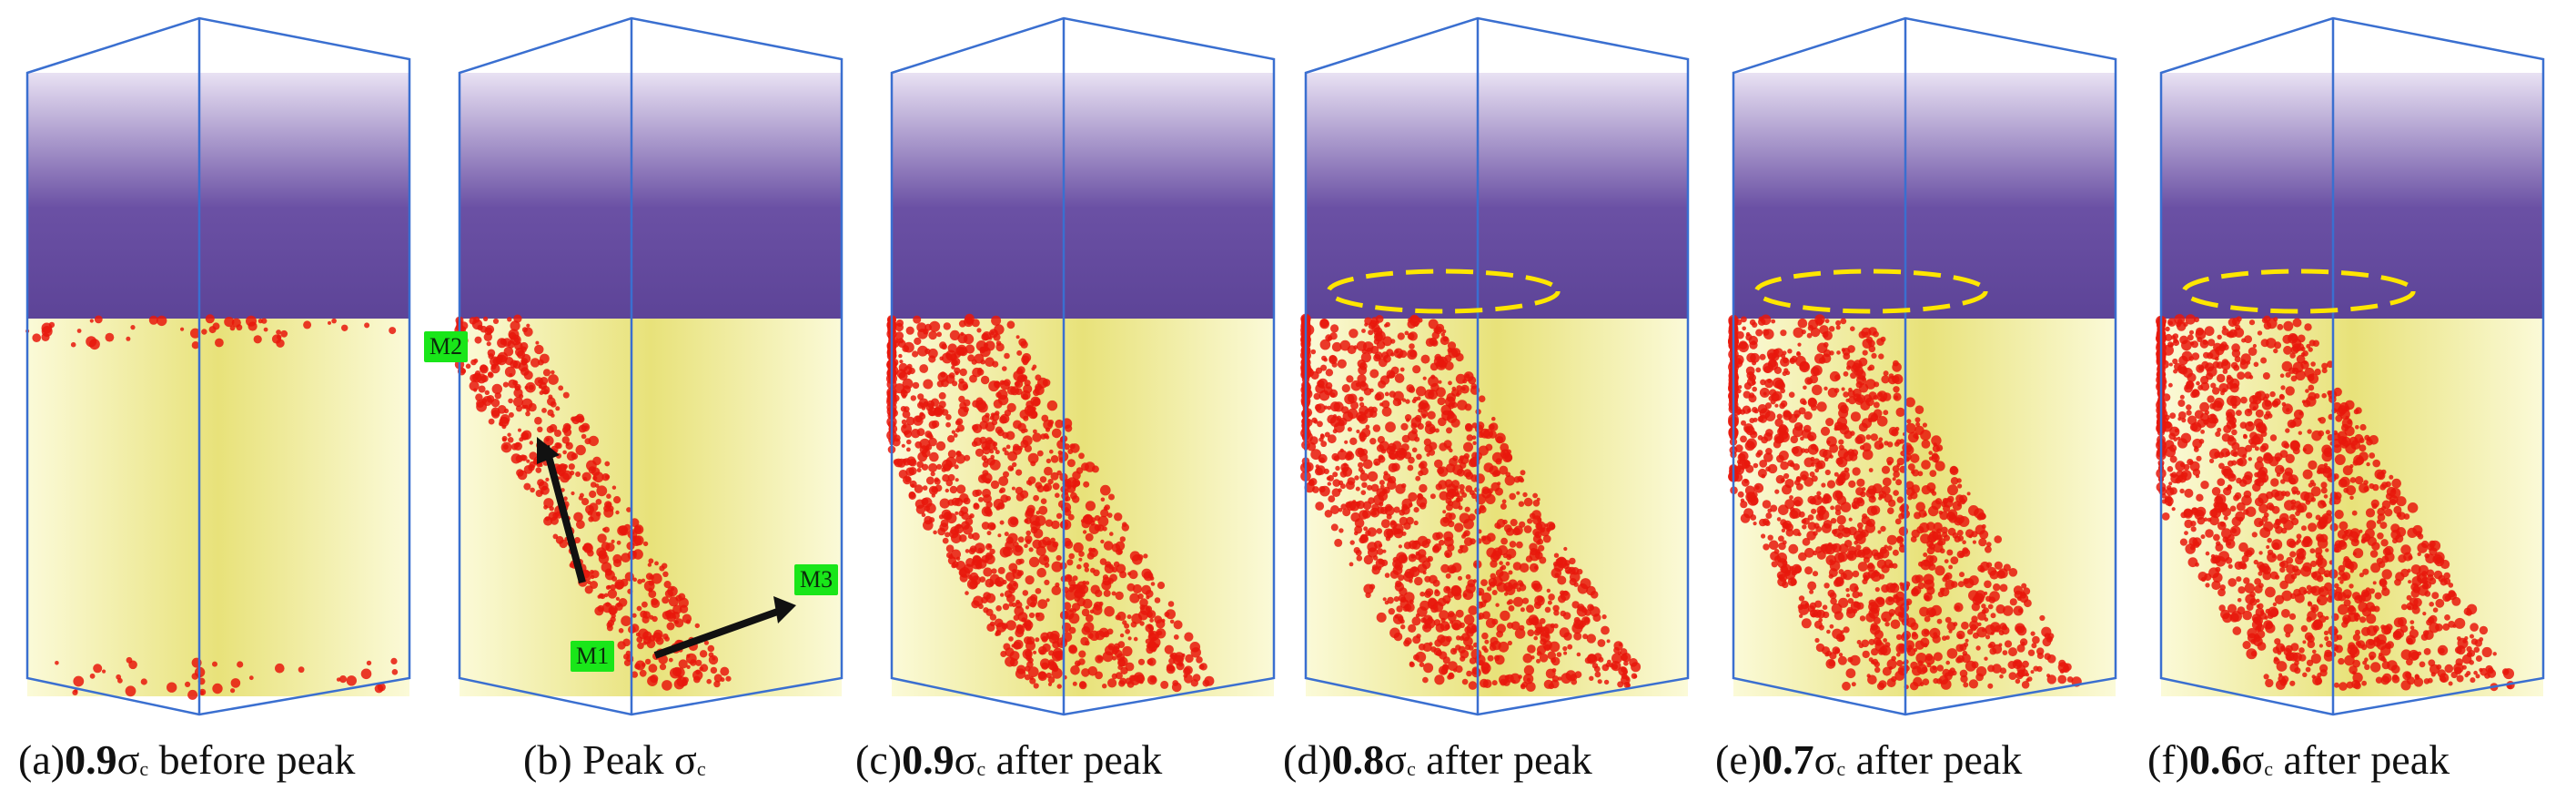  What do you see at coordinates (1494, 366) in the screenshot?
I see `specimen-d` at bounding box center [1494, 366].